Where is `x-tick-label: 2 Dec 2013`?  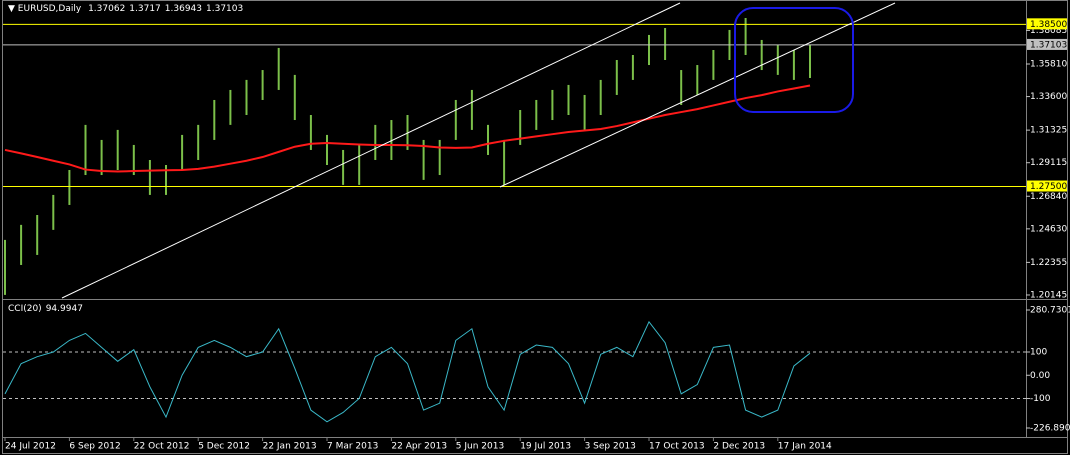
x-tick-label: 2 Dec 2013 is located at coordinates (739, 447).